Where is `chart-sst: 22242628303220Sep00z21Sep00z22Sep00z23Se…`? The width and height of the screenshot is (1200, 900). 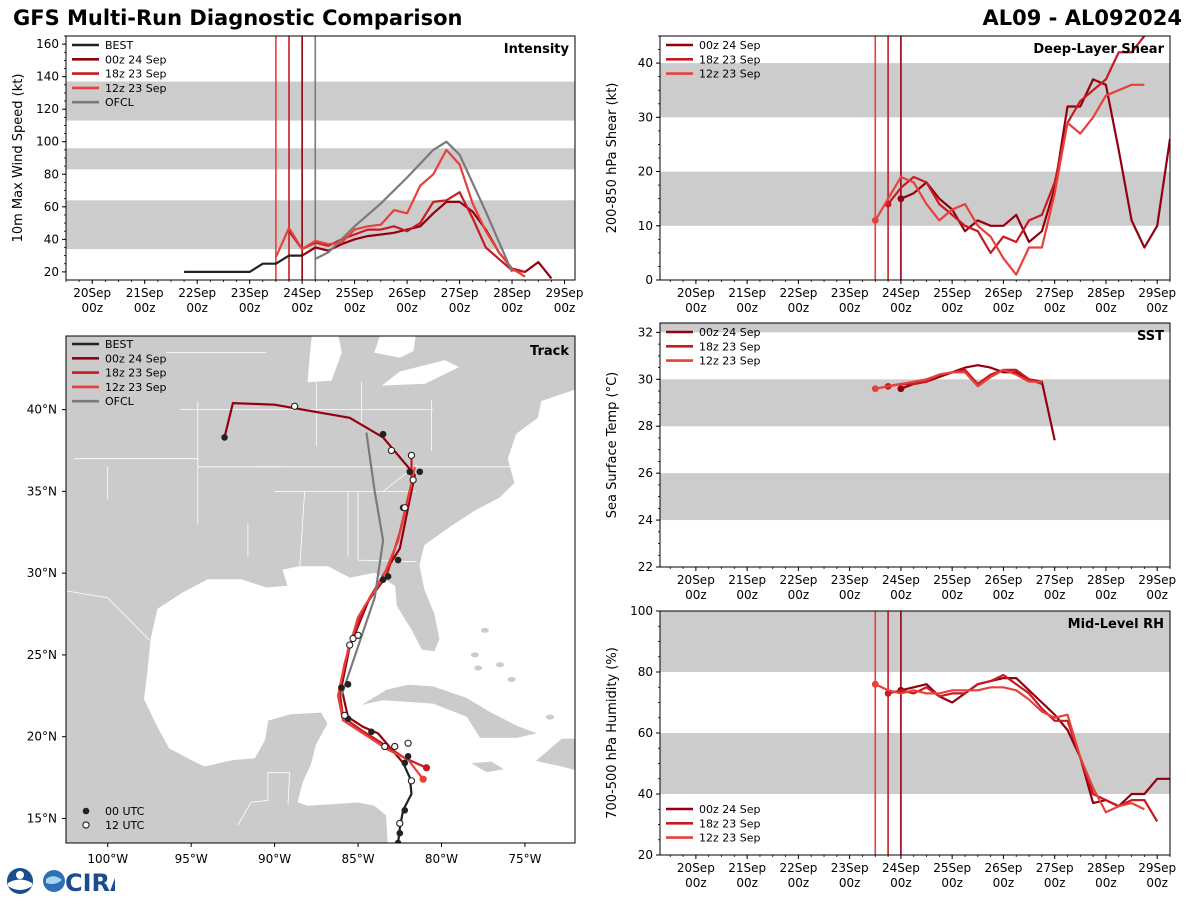
chart-sst: 22242628303220Sep00z21Sep00z22Sep00z23Se… is located at coordinates (890, 462).